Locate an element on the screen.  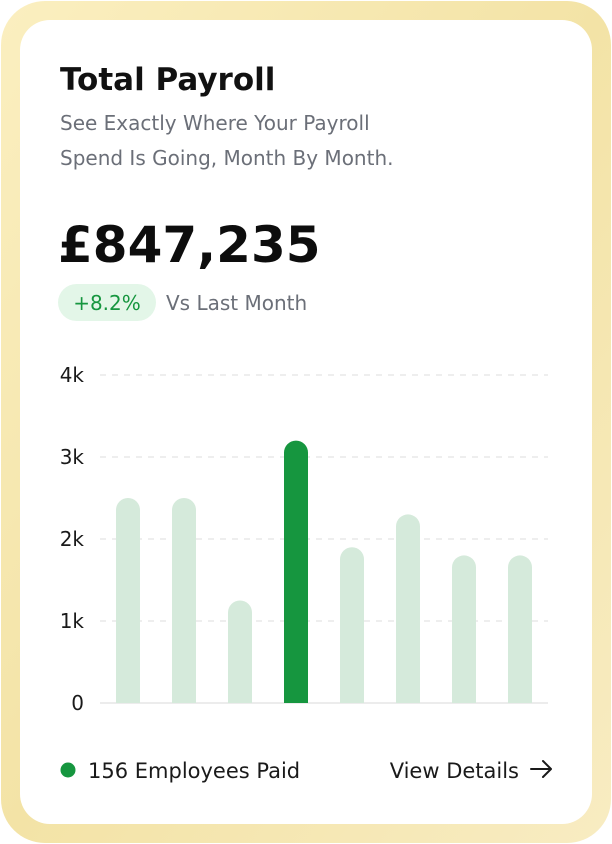
change-note: Vs Last Month is located at coordinates (236, 303).